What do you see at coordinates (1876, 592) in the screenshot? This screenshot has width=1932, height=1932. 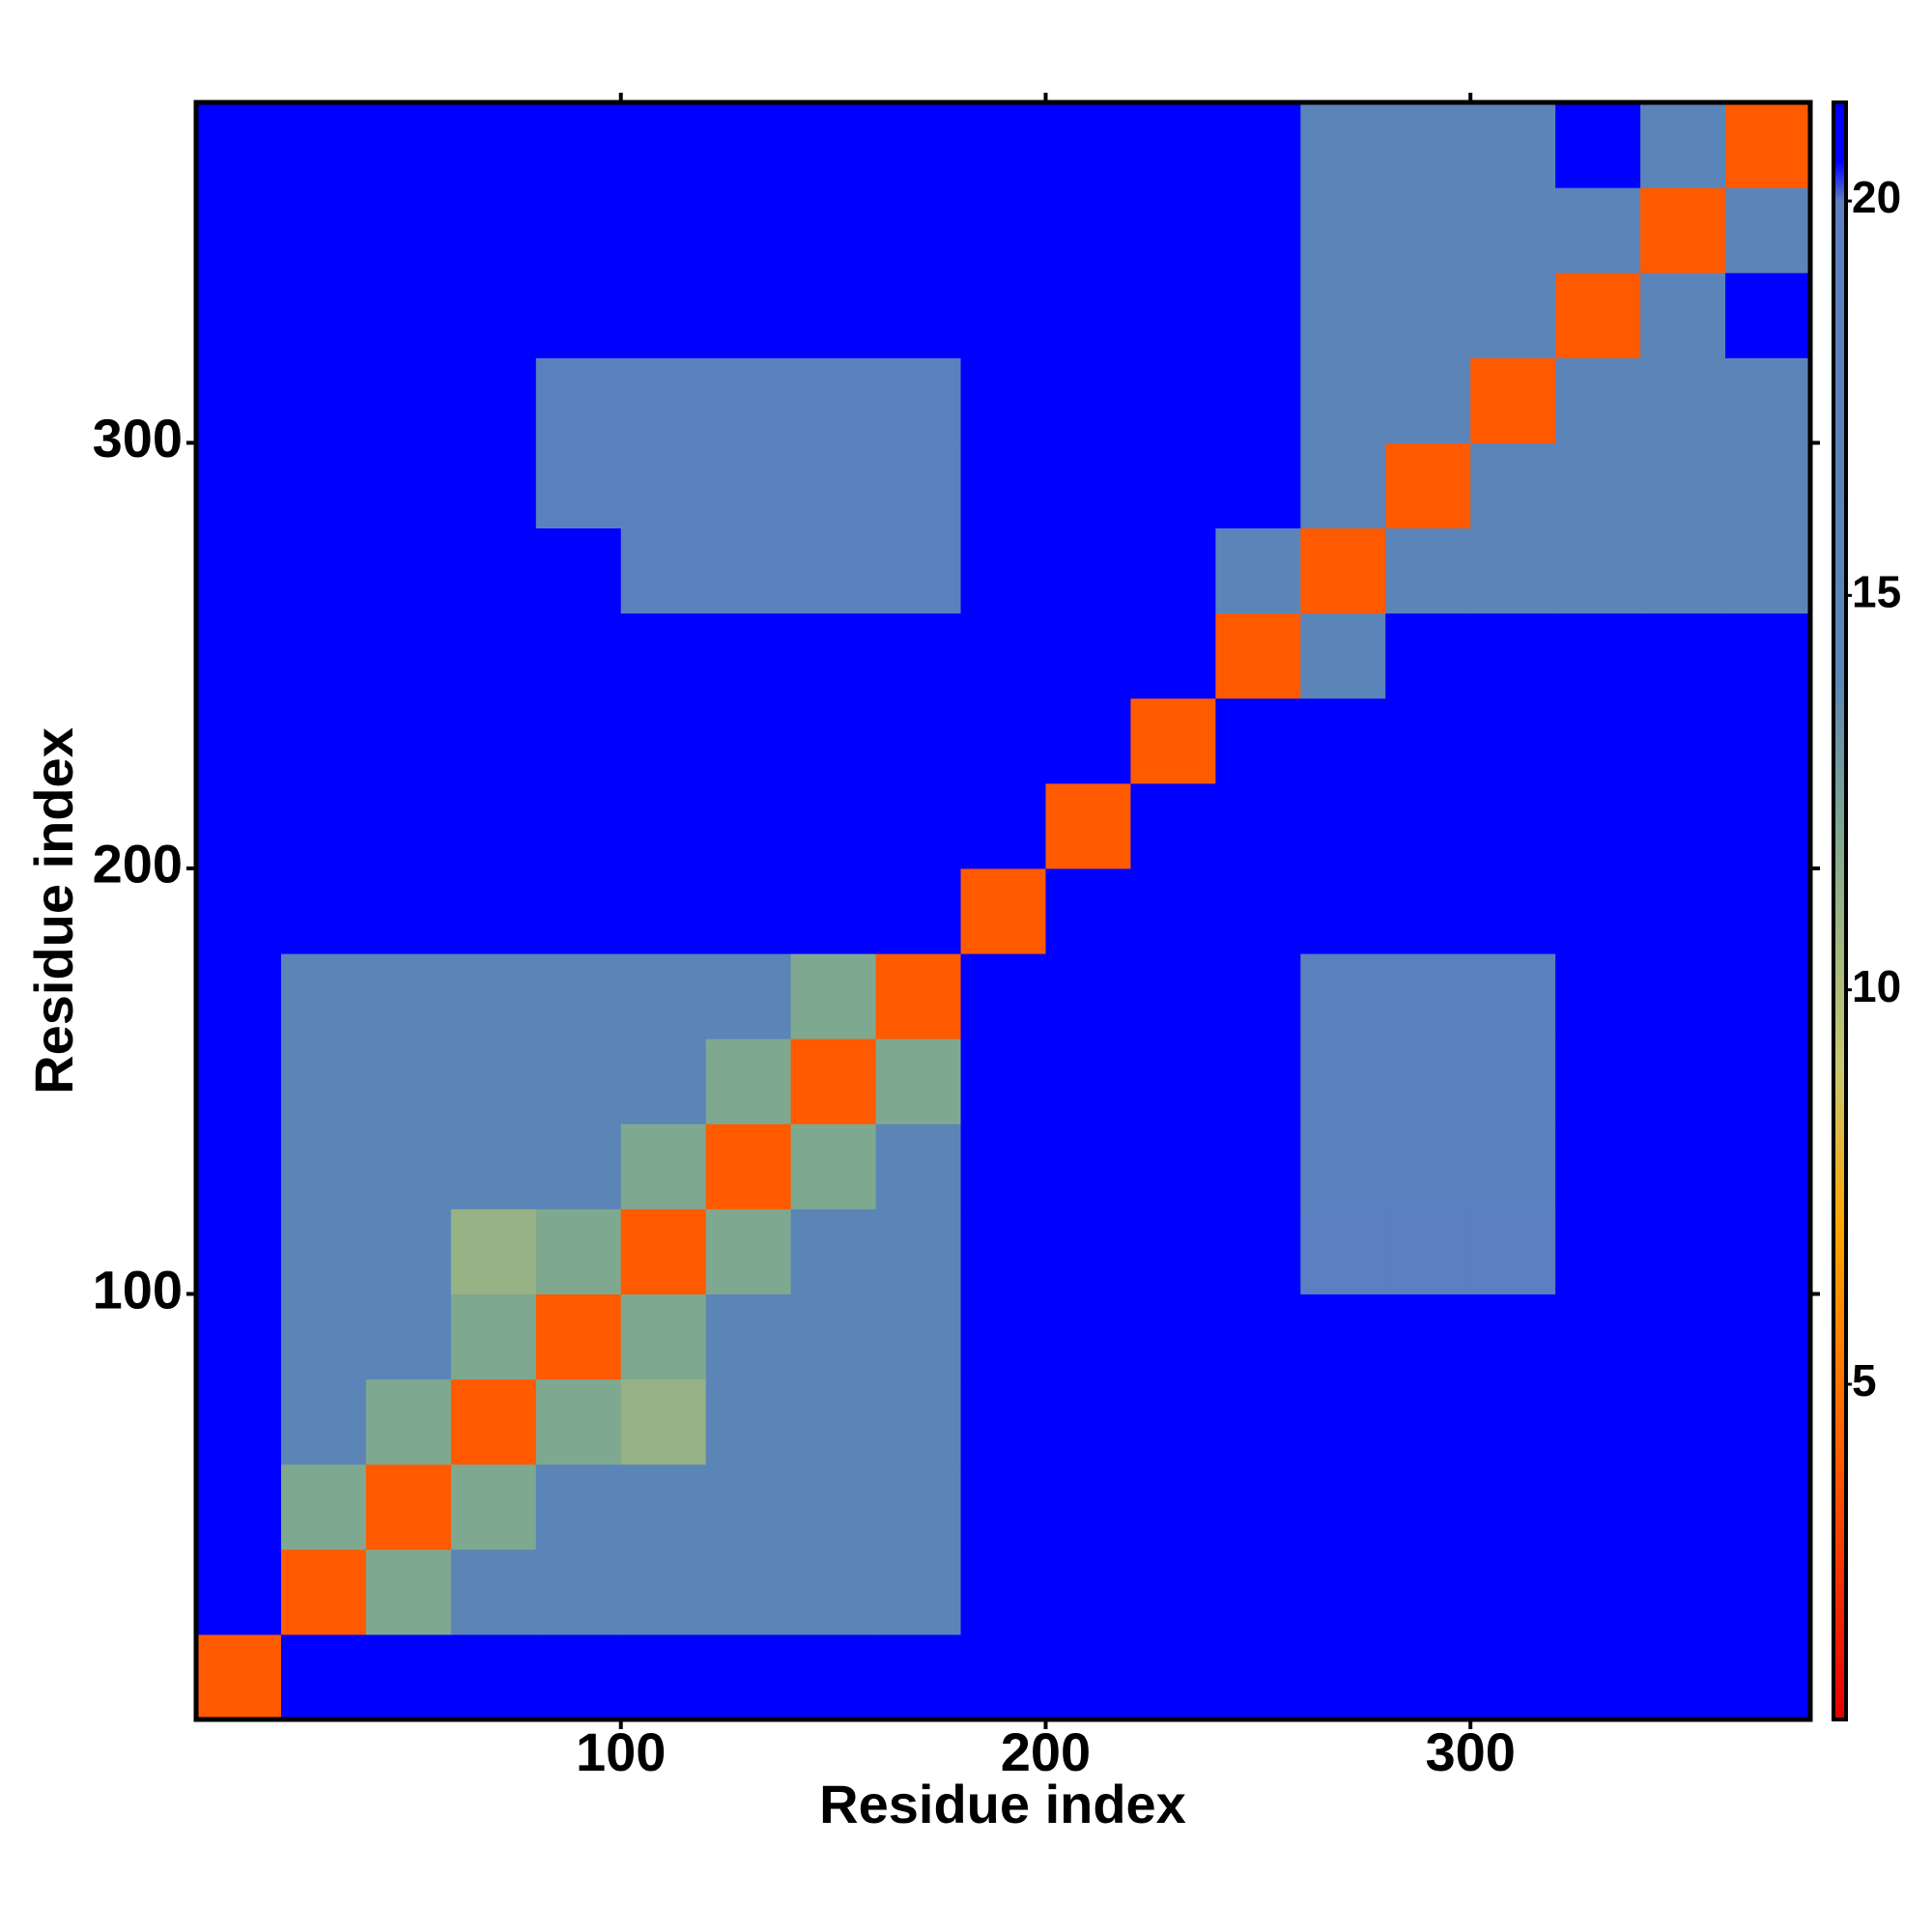 I see `colorbar-tick-label: 15` at bounding box center [1876, 592].